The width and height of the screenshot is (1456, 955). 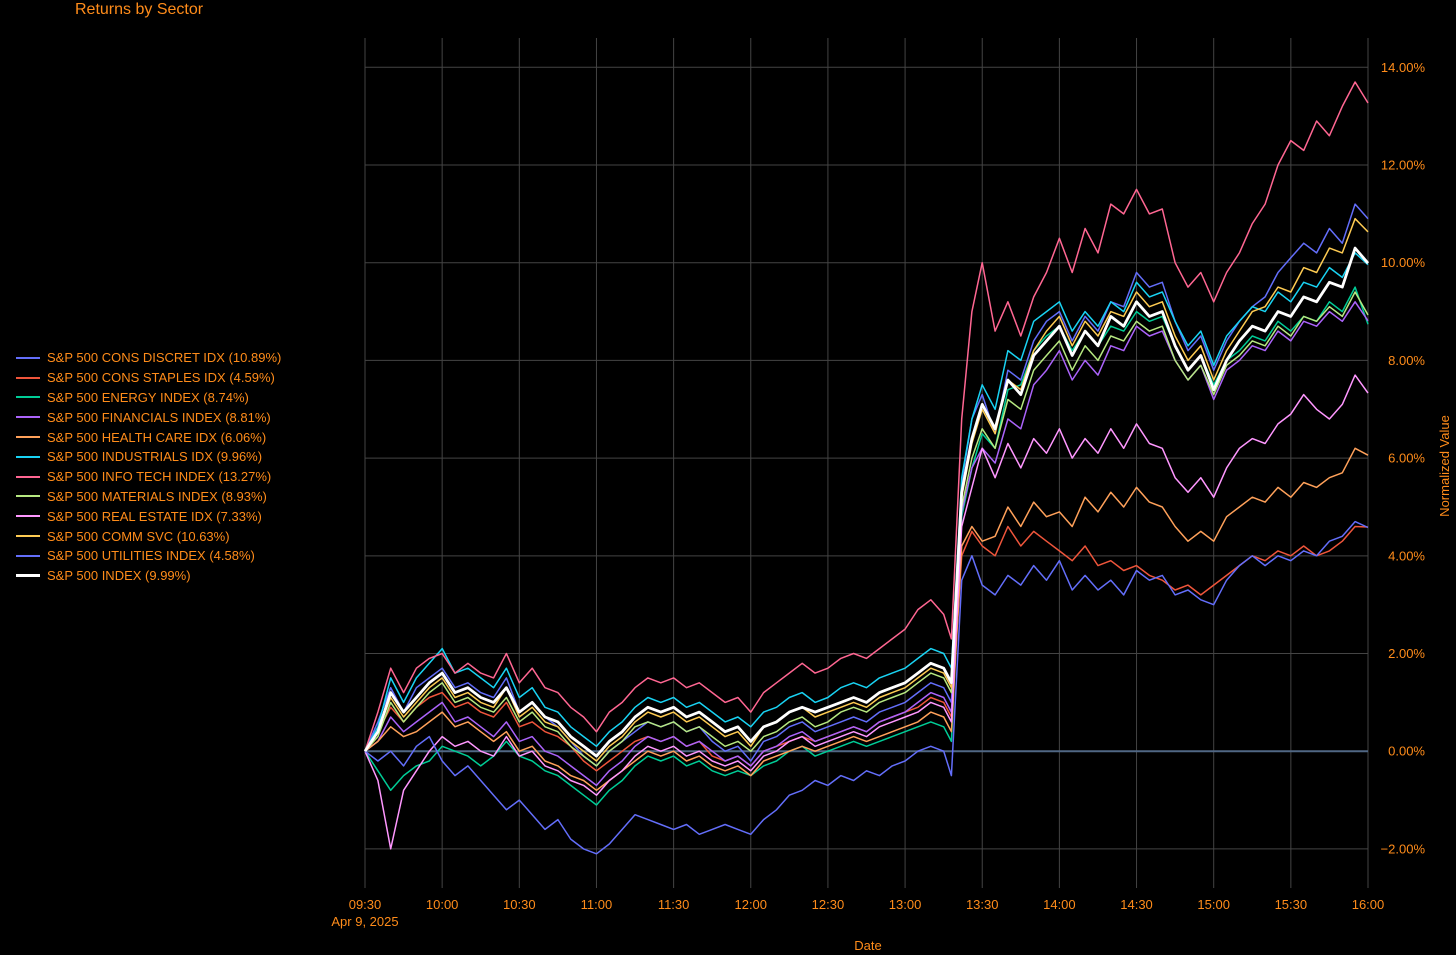 What do you see at coordinates (1403, 67) in the screenshot?
I see `y-tick-label: 14.00%` at bounding box center [1403, 67].